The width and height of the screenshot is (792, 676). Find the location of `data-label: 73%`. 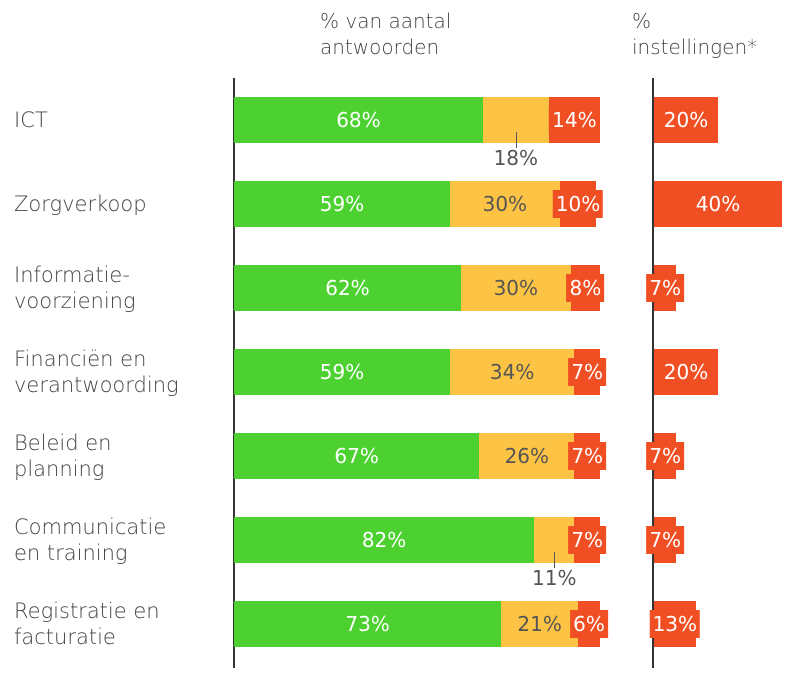

data-label: 73% is located at coordinates (367, 624).